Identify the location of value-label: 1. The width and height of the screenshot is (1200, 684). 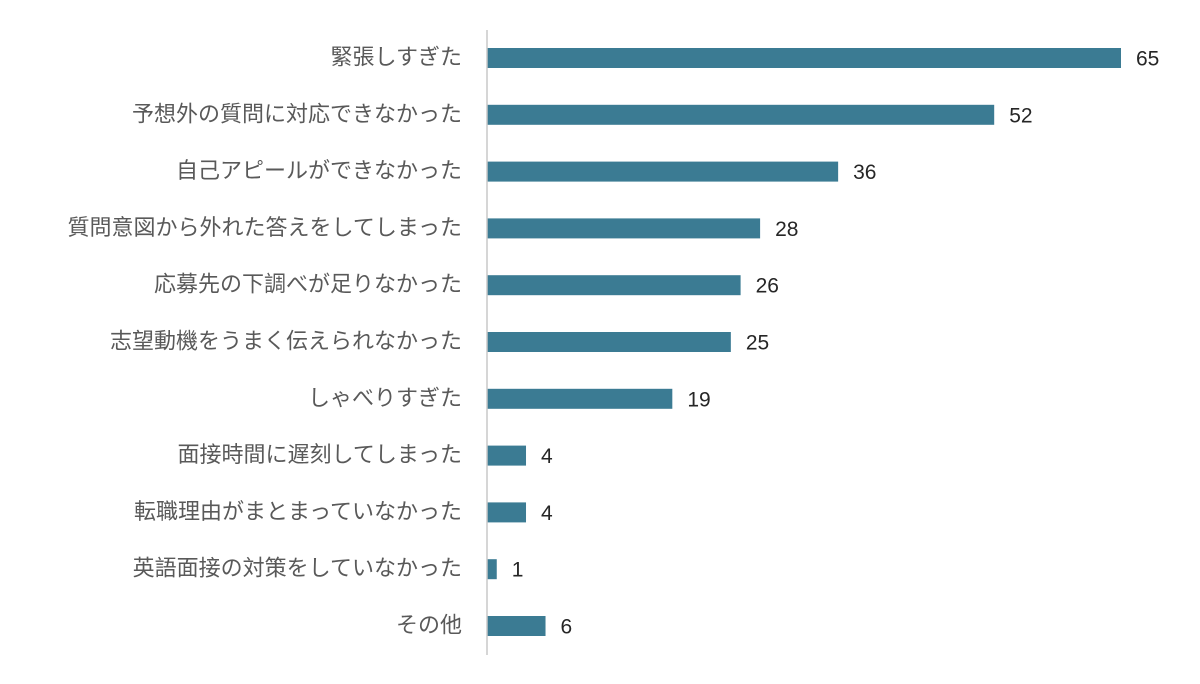
(518, 570).